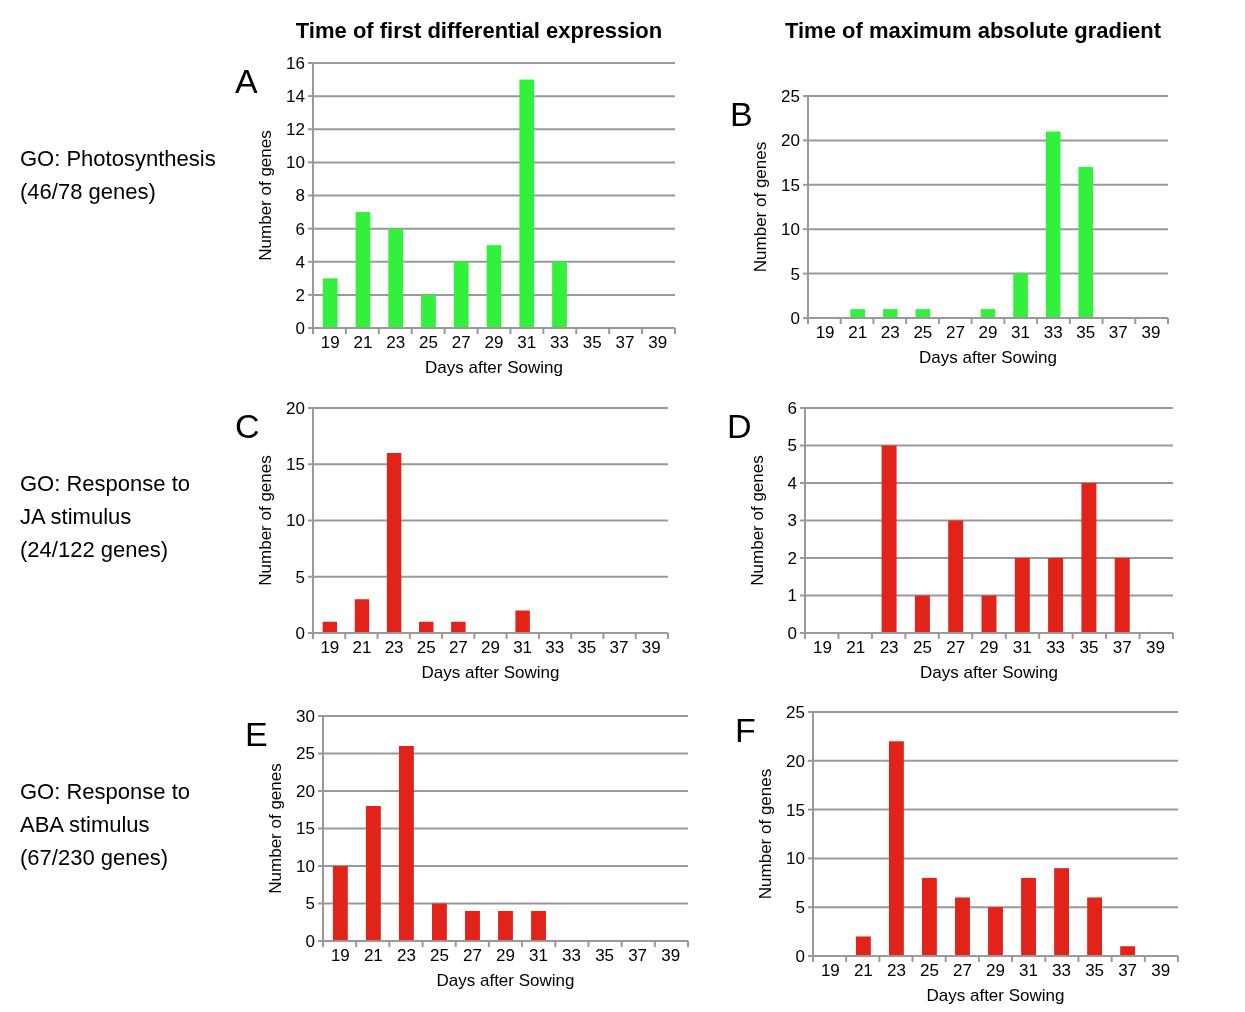  What do you see at coordinates (118, 174) in the screenshot?
I see `text: GO: Photosynthesis (46/78 genes)` at bounding box center [118, 174].